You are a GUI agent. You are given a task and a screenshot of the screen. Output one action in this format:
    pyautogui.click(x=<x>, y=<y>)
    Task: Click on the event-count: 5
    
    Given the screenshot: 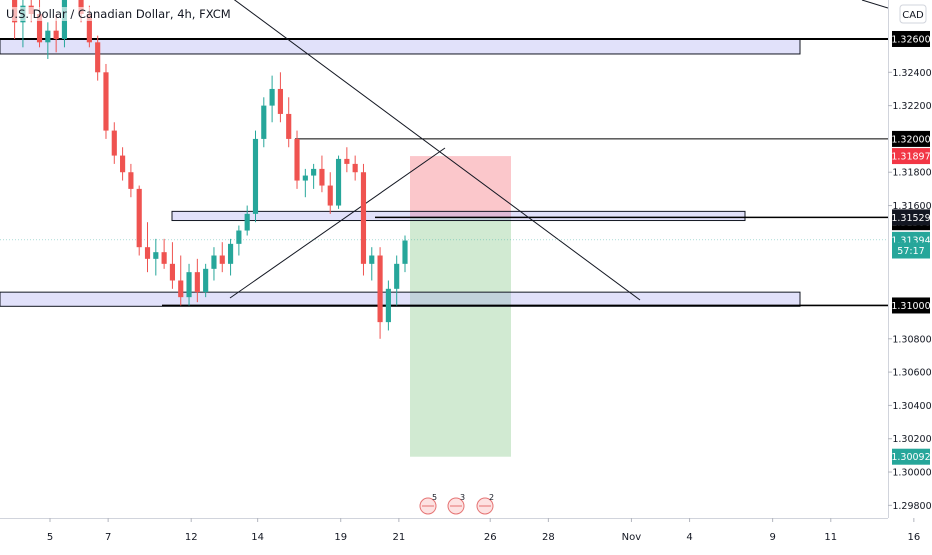 What is the action you would take?
    pyautogui.click(x=434, y=497)
    